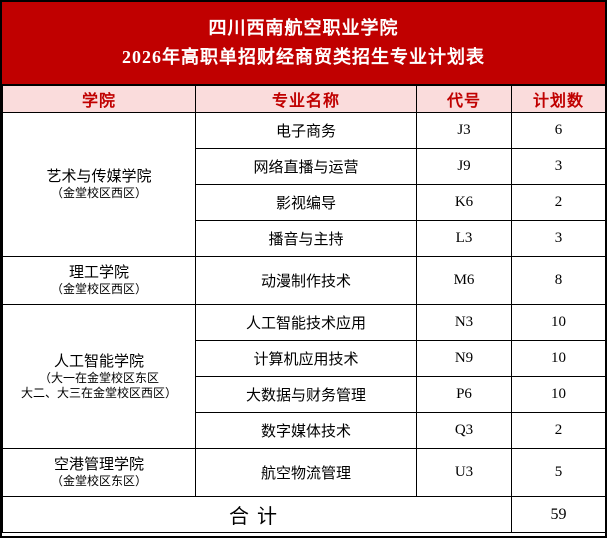  I want to click on major-cell: 大数据与财务管理, so click(306, 394).